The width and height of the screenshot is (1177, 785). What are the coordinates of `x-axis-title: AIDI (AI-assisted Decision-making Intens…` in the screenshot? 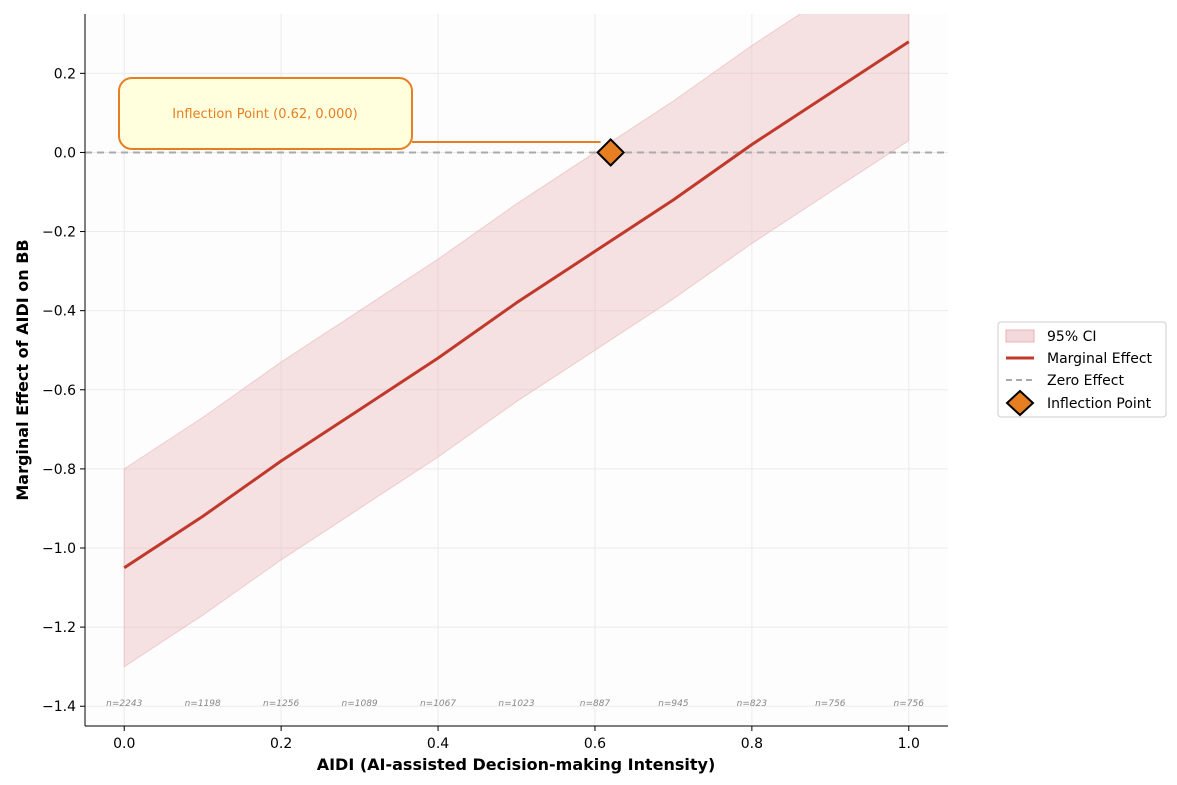 It's located at (516, 764).